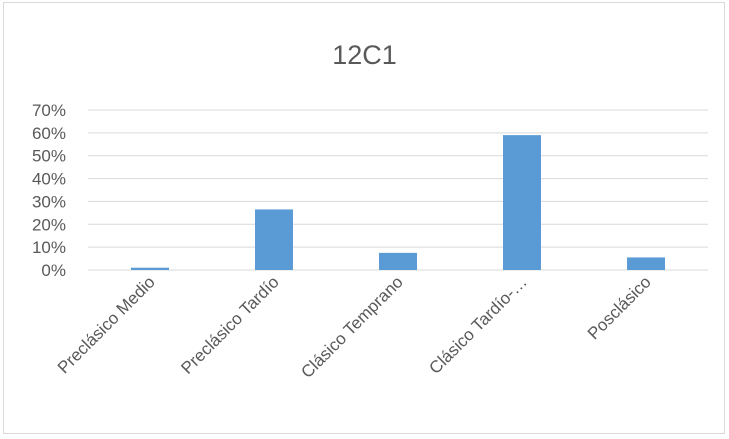 This screenshot has width=729, height=439. What do you see at coordinates (49, 247) in the screenshot?
I see `y-tick-label: 10%` at bounding box center [49, 247].